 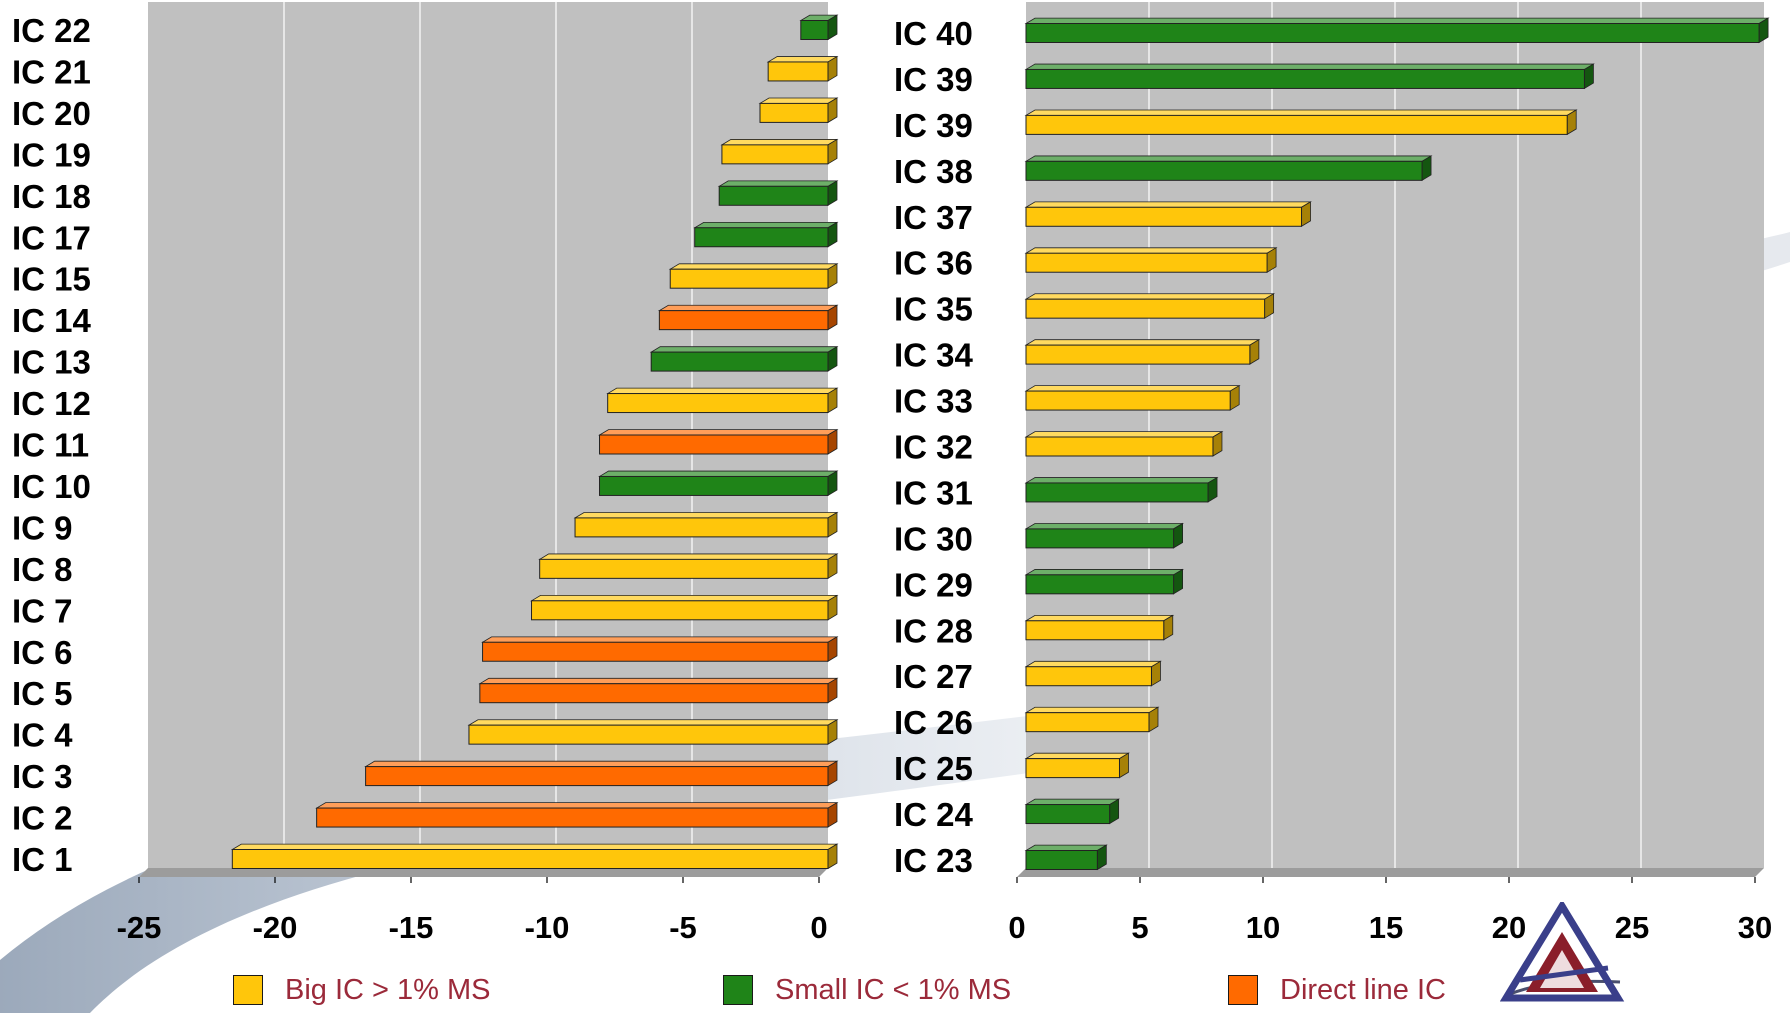 I want to click on company-logo-icon, so click(x=1562, y=952).